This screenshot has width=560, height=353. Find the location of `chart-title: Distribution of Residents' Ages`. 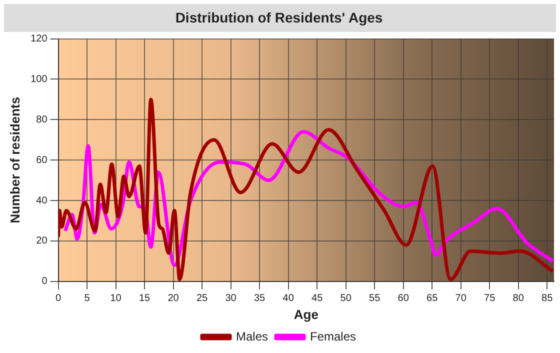

chart-title: Distribution of Residents' Ages is located at coordinates (279, 17).